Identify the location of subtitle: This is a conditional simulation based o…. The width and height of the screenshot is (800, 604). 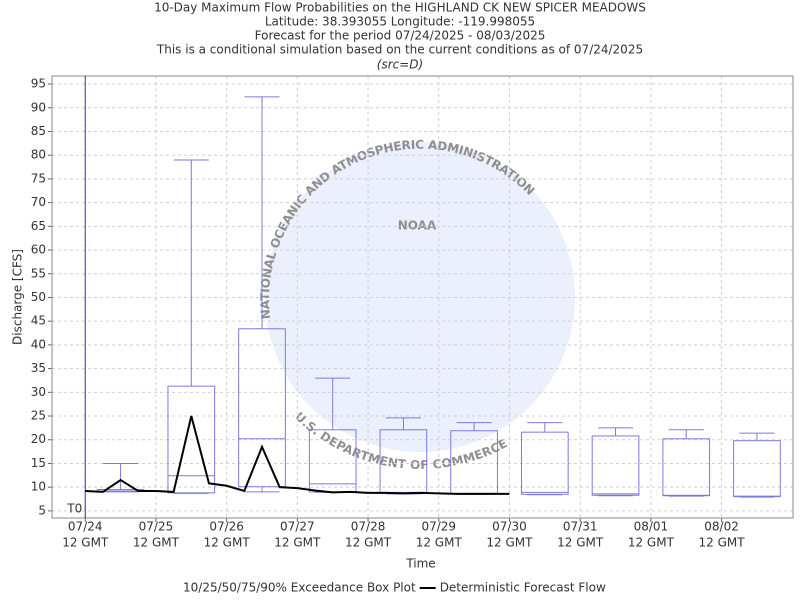
(399, 50).